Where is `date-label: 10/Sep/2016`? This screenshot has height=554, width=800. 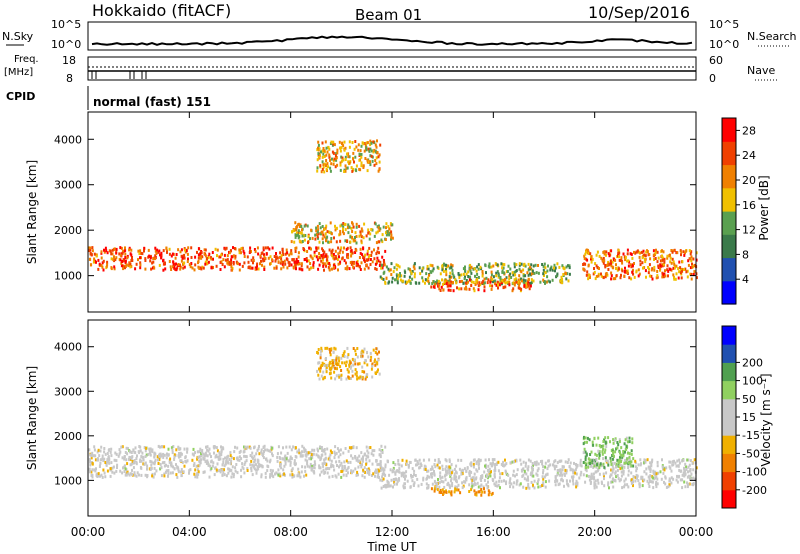
date-label: 10/Sep/2016 is located at coordinates (639, 12).